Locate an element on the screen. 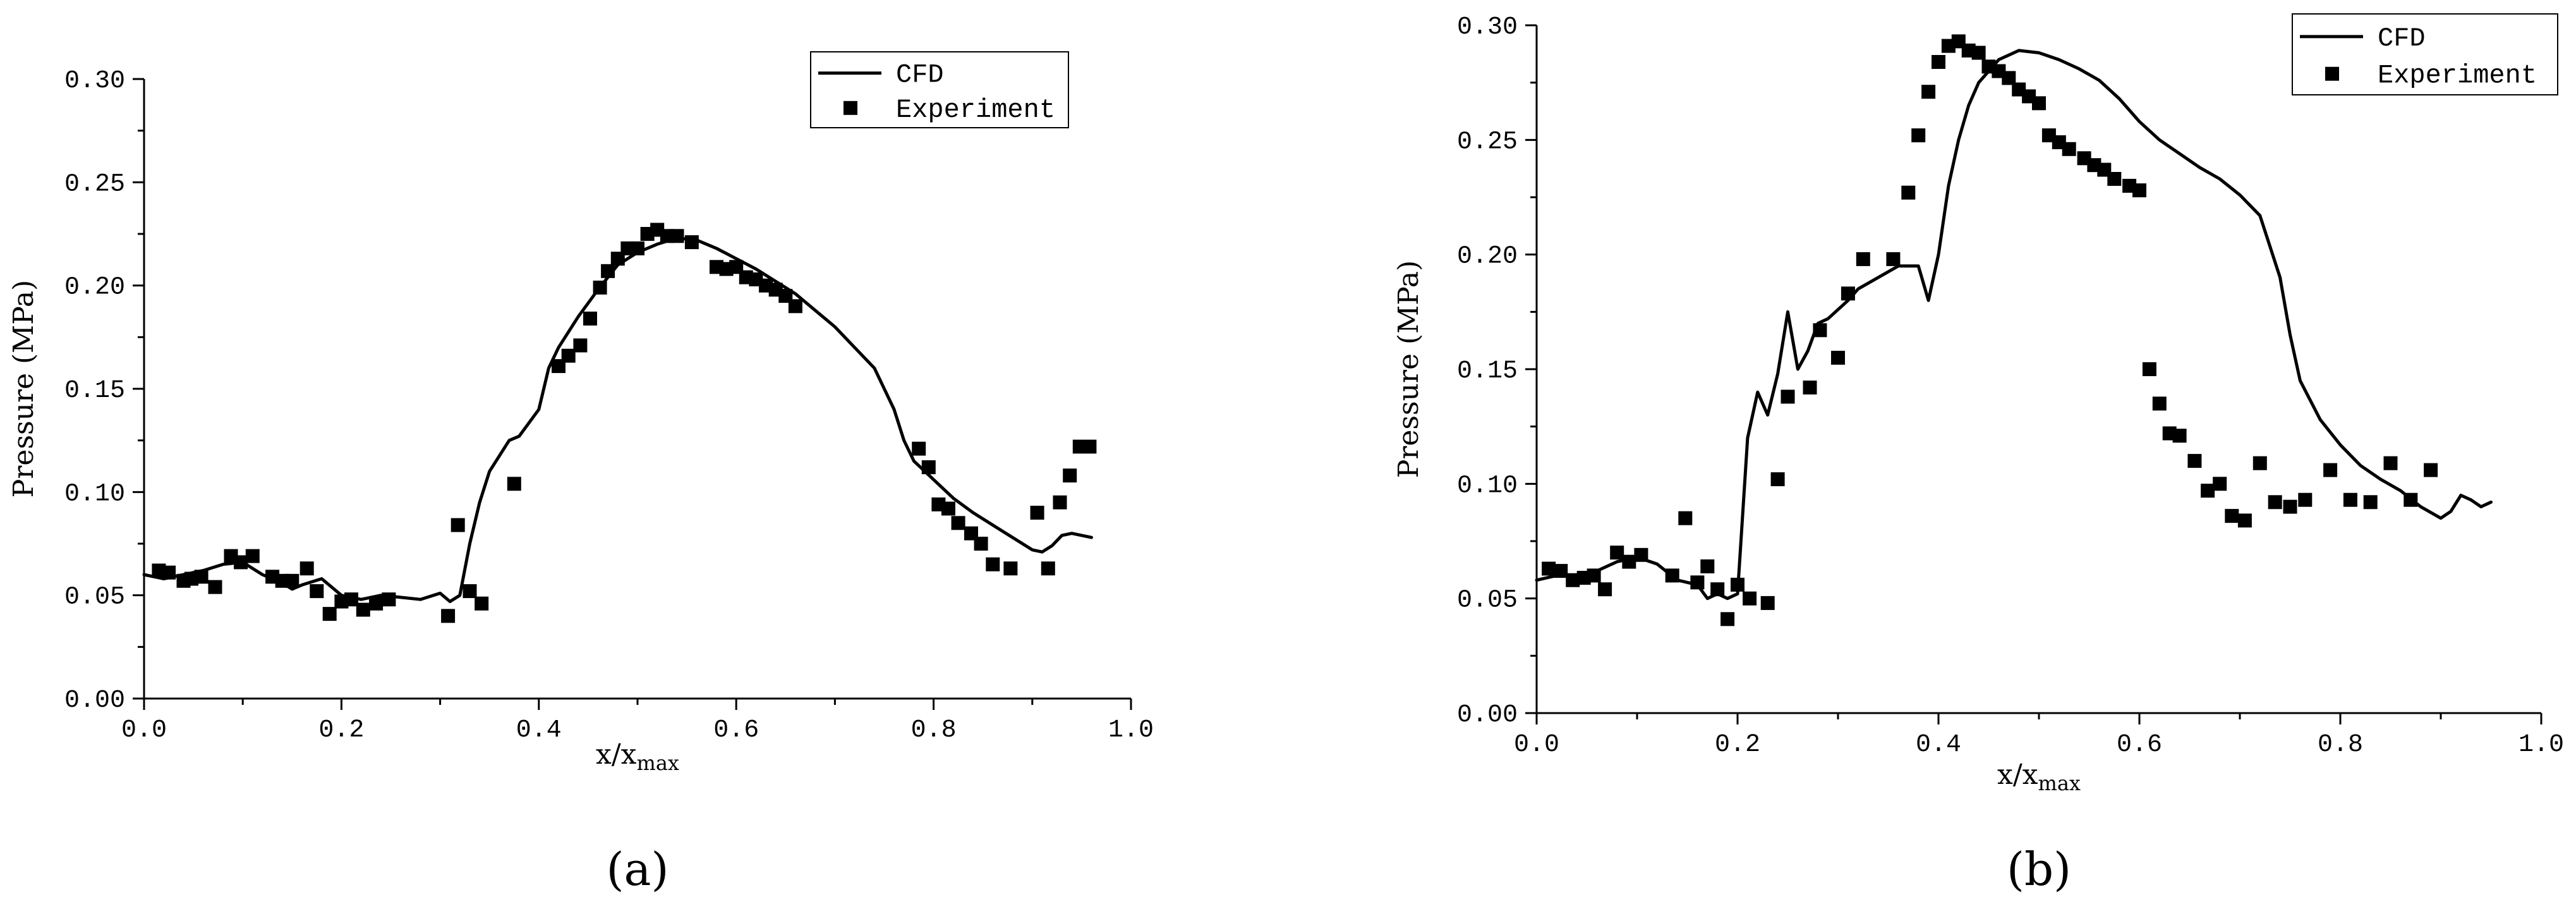 The image size is (2576, 904). x-tick-label-a-0: 0.0 is located at coordinates (144, 730).